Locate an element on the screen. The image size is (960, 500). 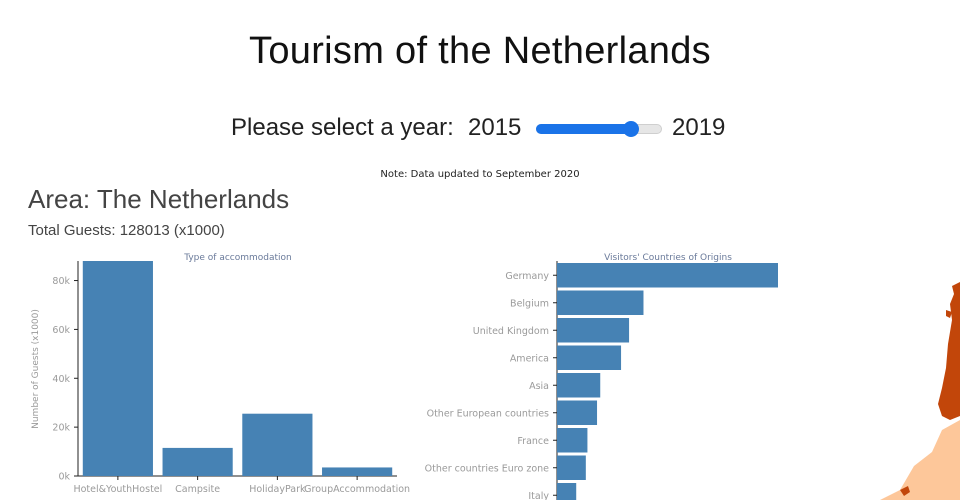
year-selector: Please select a year: 2015 2019 is located at coordinates (480, 130).